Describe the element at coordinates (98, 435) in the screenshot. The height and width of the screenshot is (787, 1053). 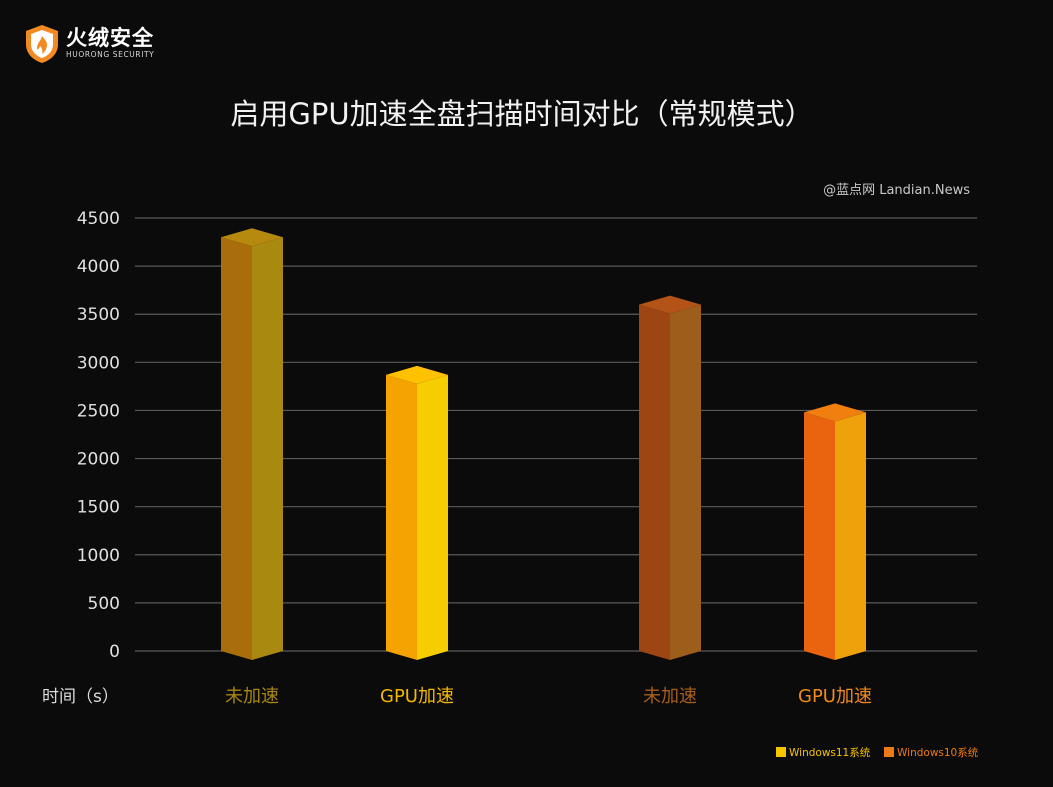
I see `y-axis-ticks: 0 500 1000 1500 2000 2500 3000 3500 4000 4500` at that location.